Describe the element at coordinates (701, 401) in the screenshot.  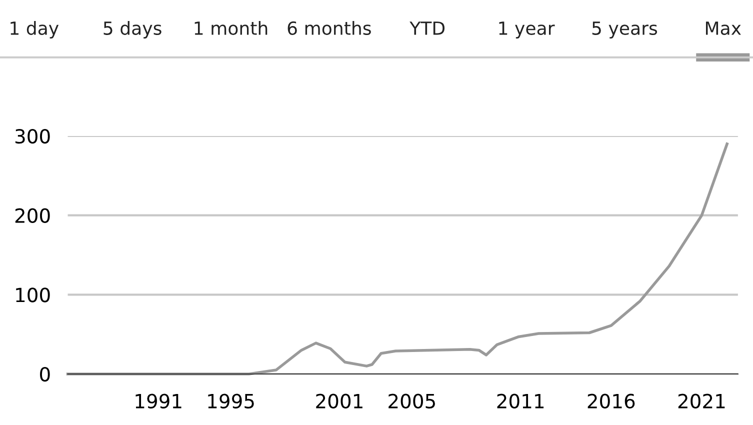
I see `x-tick-label: 2021` at that location.